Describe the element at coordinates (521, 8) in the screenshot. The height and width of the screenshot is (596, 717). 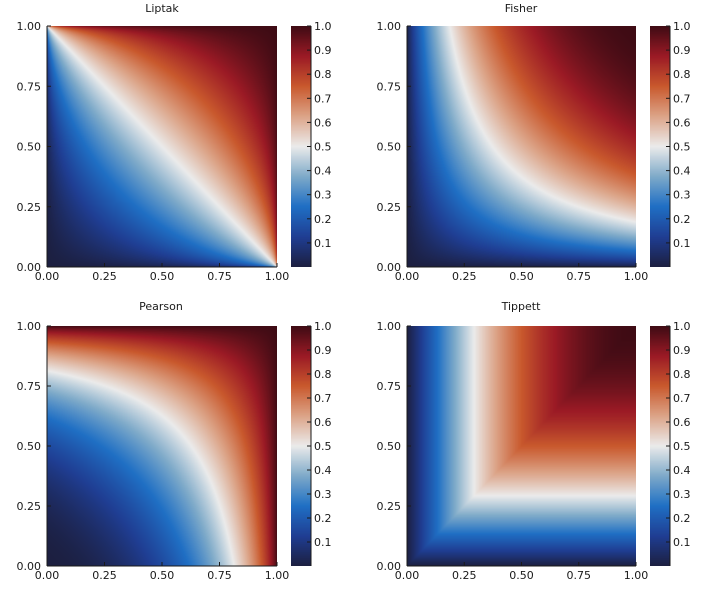
I see `panel-title: Fisher` at that location.